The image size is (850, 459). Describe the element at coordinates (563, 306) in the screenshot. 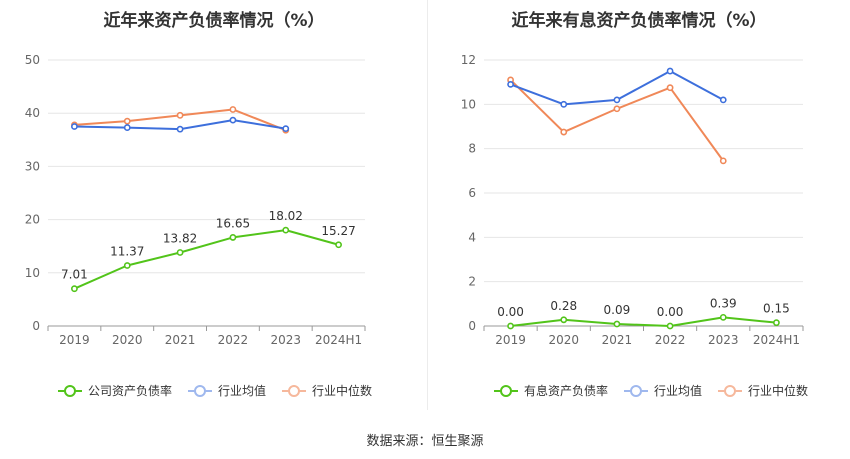

I see `data-label: 0.28` at that location.